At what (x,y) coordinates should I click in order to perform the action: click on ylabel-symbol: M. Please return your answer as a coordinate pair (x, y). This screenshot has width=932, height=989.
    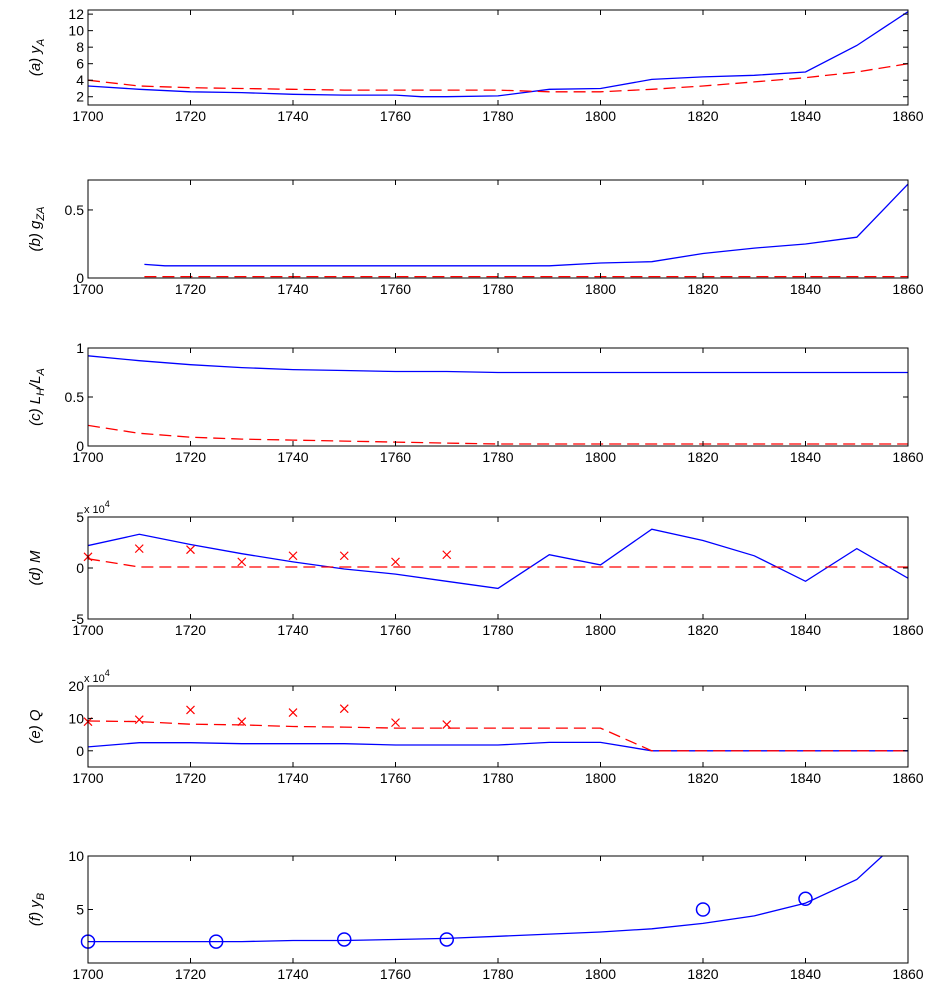
    Looking at the image, I should click on (35, 556).